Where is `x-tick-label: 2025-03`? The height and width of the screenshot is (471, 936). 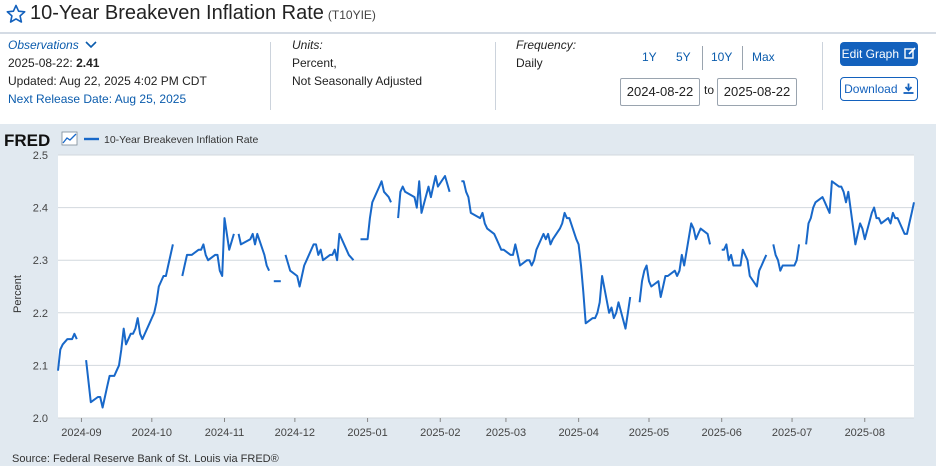 x-tick-label: 2025-03 is located at coordinates (506, 433).